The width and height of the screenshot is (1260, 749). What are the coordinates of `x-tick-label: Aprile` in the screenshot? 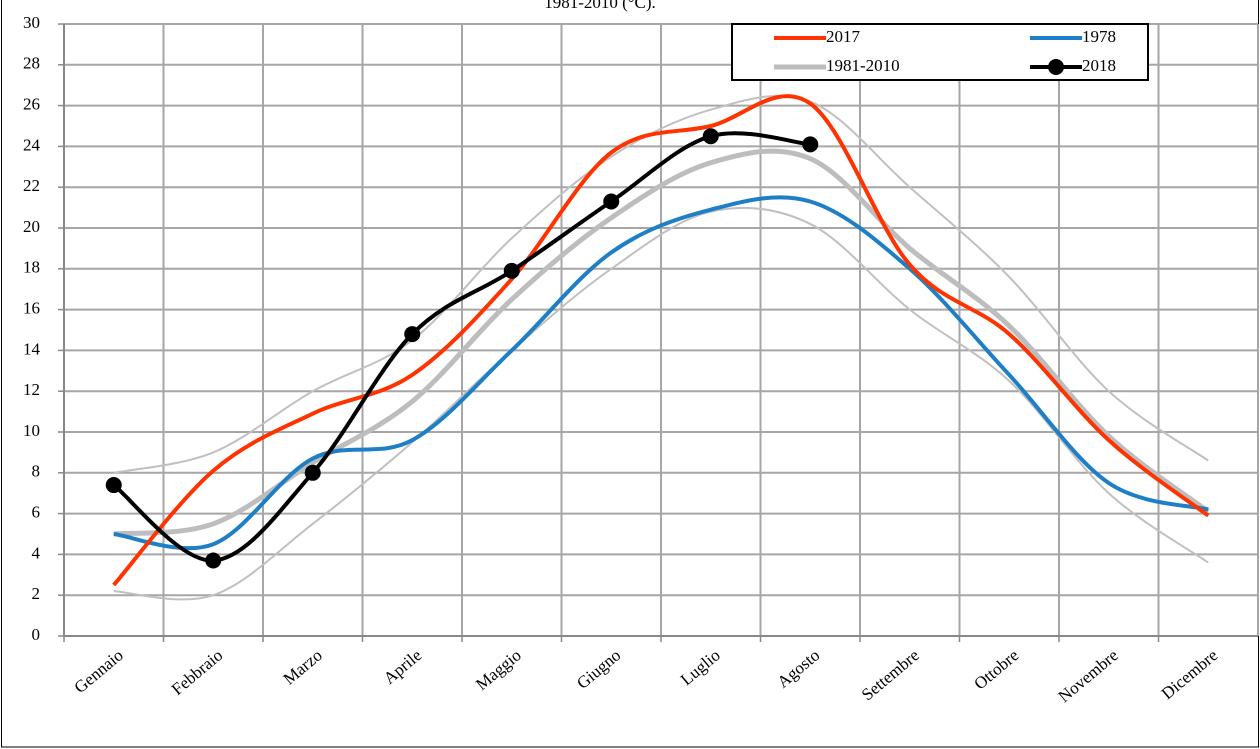 It's located at (402, 667).